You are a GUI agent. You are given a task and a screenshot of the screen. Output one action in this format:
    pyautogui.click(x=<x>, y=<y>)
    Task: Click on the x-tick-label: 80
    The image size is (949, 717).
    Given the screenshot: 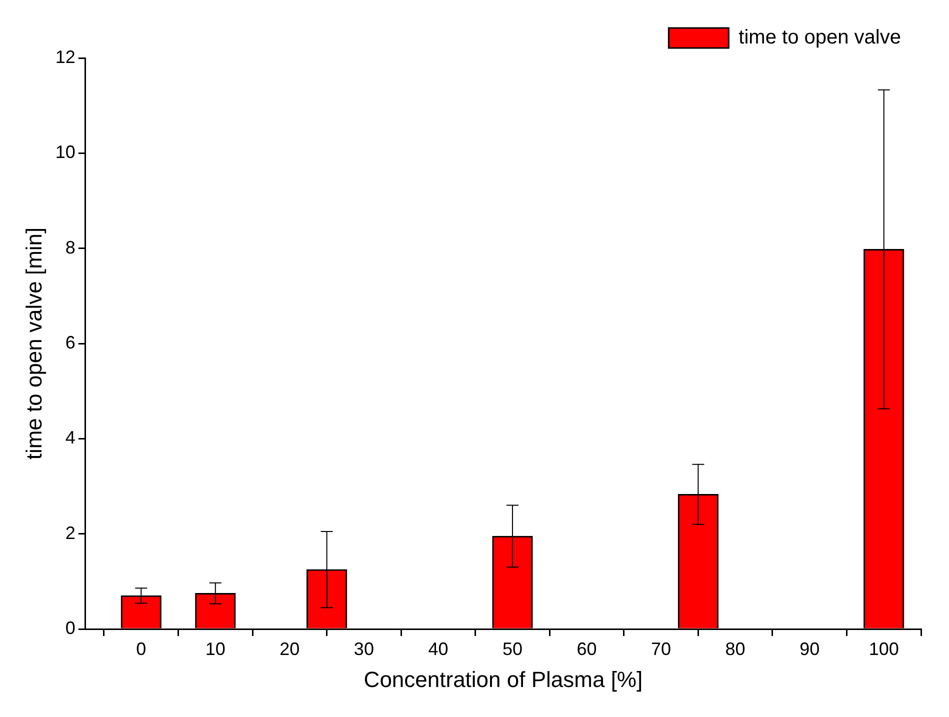 What is the action you would take?
    pyautogui.click(x=735, y=648)
    